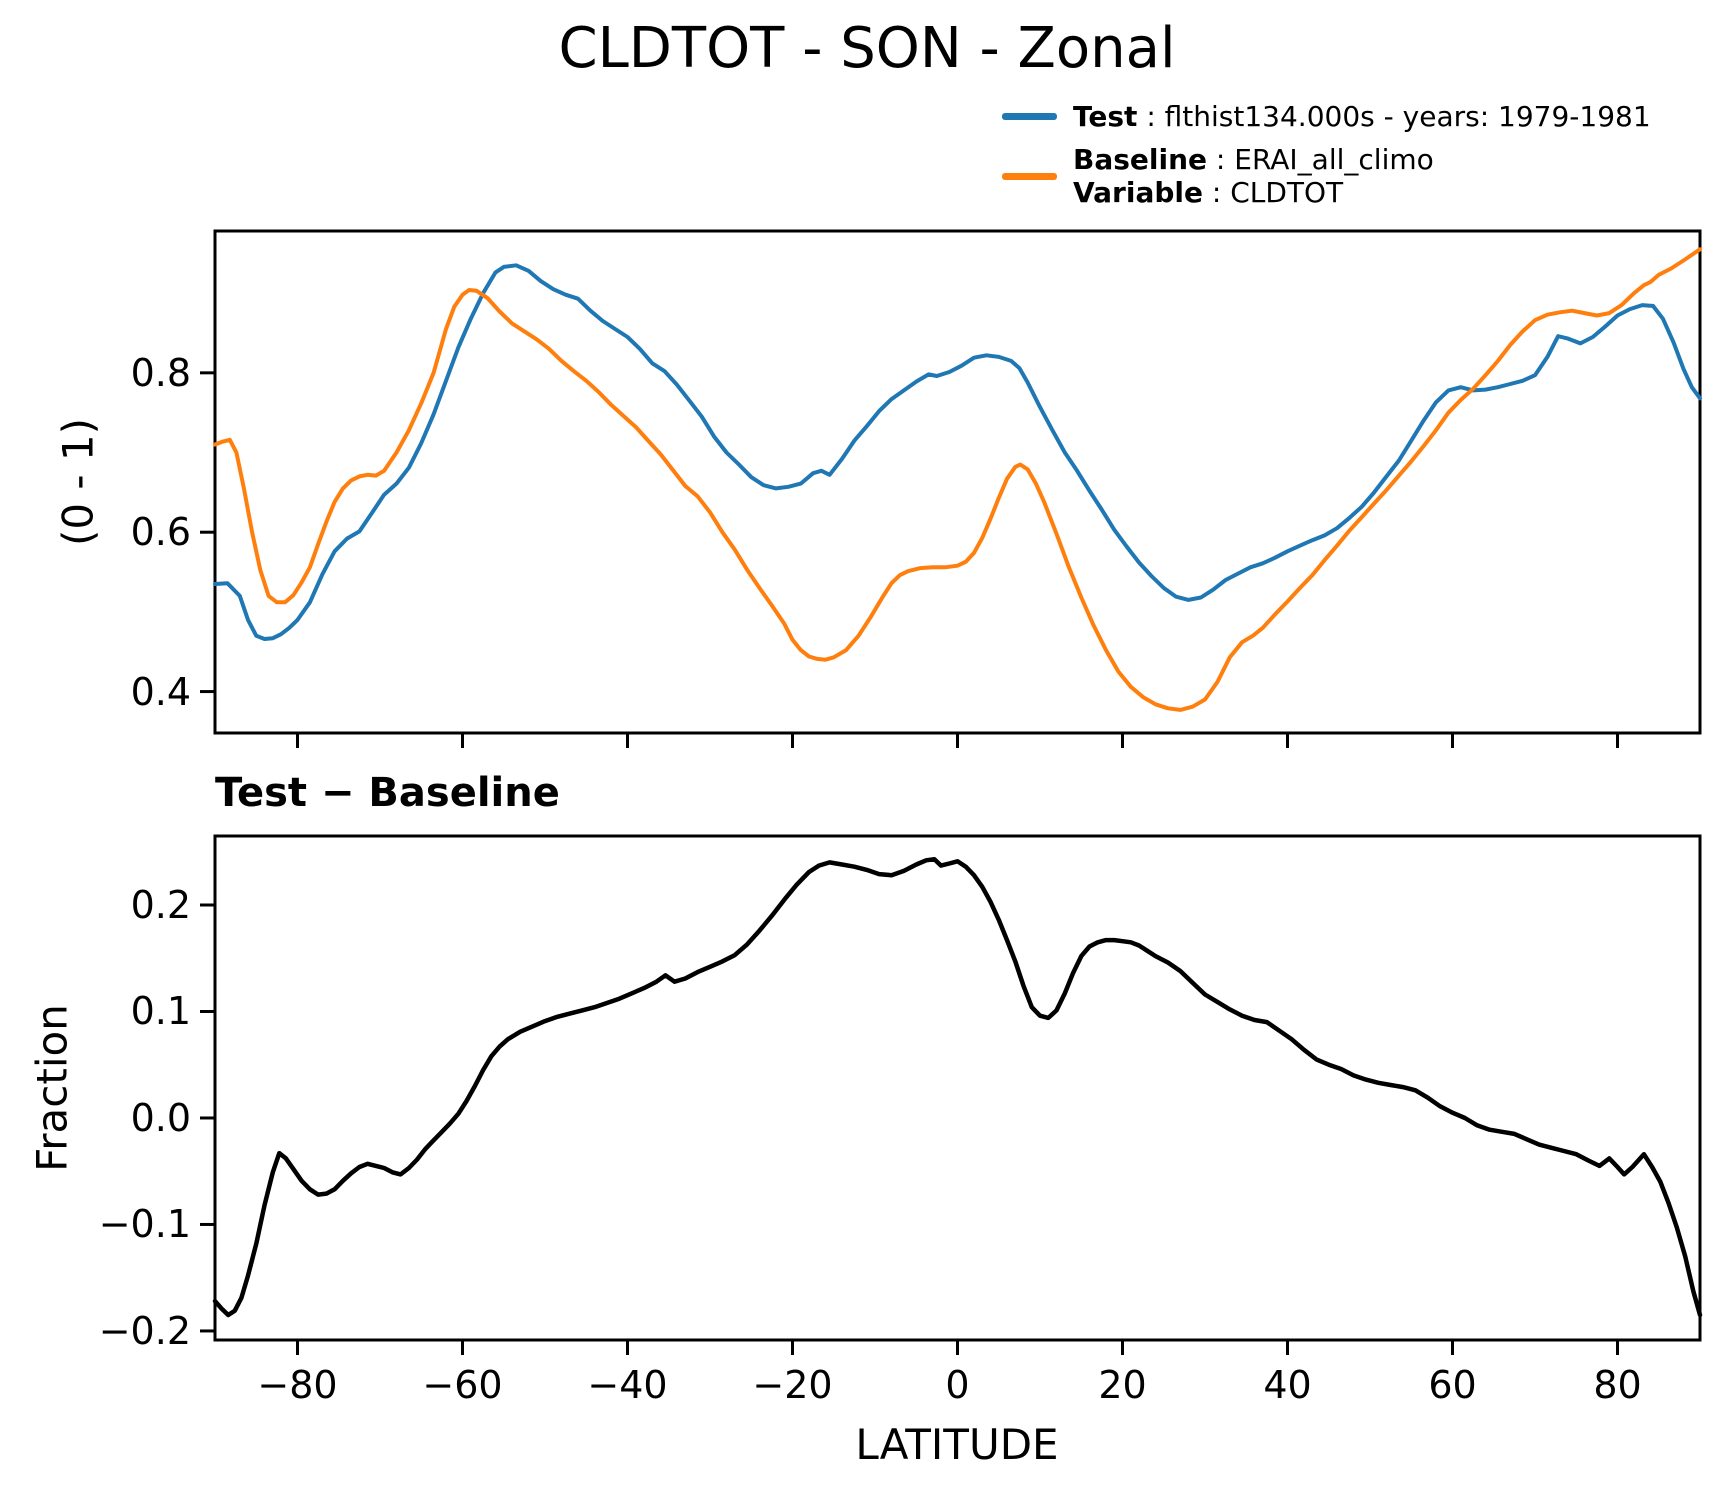 The height and width of the screenshot is (1496, 1734). What do you see at coordinates (160, 1117) in the screenshot?
I see `y-tick-label: 0.0` at bounding box center [160, 1117].